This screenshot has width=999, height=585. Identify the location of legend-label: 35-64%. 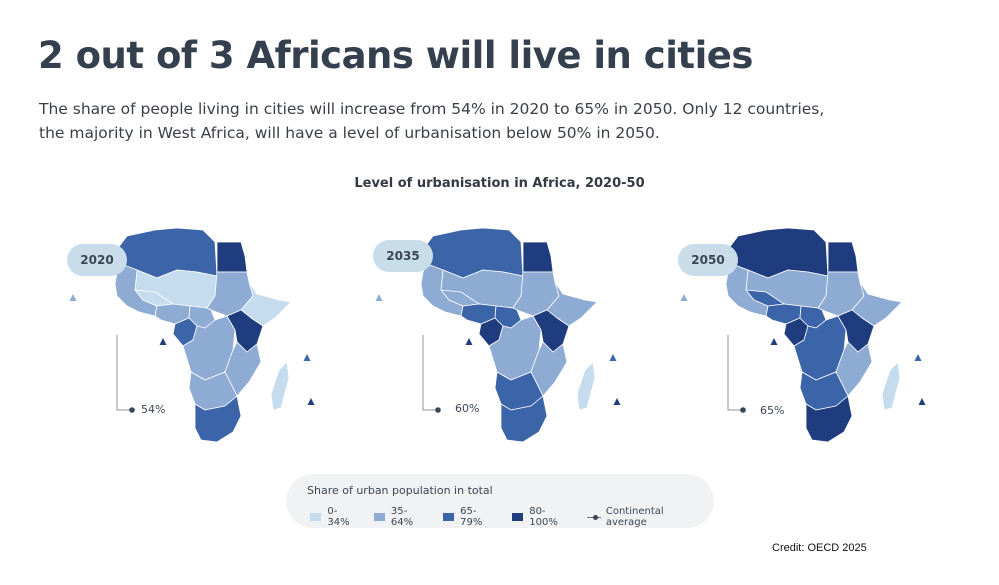
(402, 517).